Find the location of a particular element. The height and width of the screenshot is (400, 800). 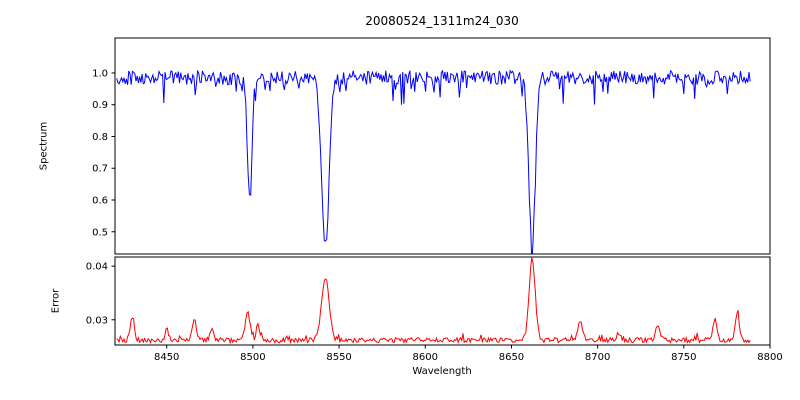

y-tick-label: 0.7 is located at coordinates (100, 169).